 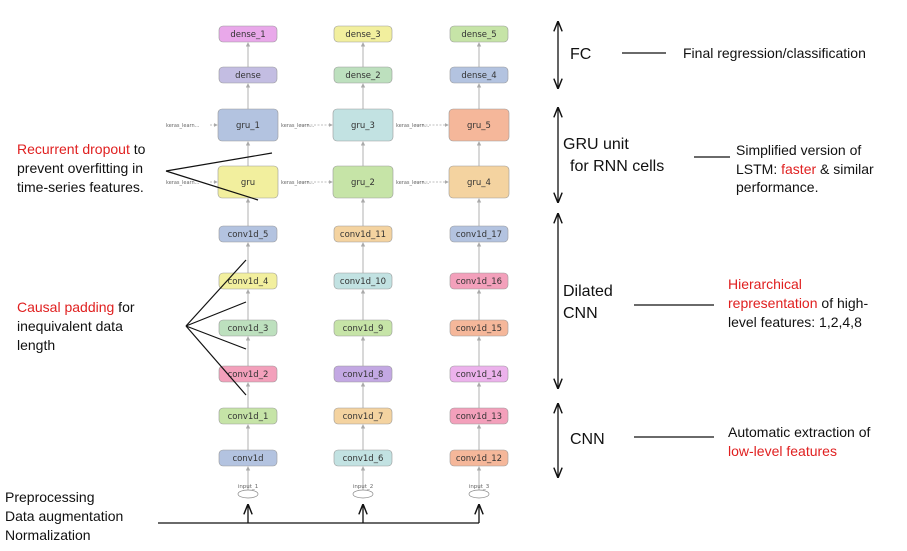 I want to click on layer-node-label: dense, so click(x=248, y=76).